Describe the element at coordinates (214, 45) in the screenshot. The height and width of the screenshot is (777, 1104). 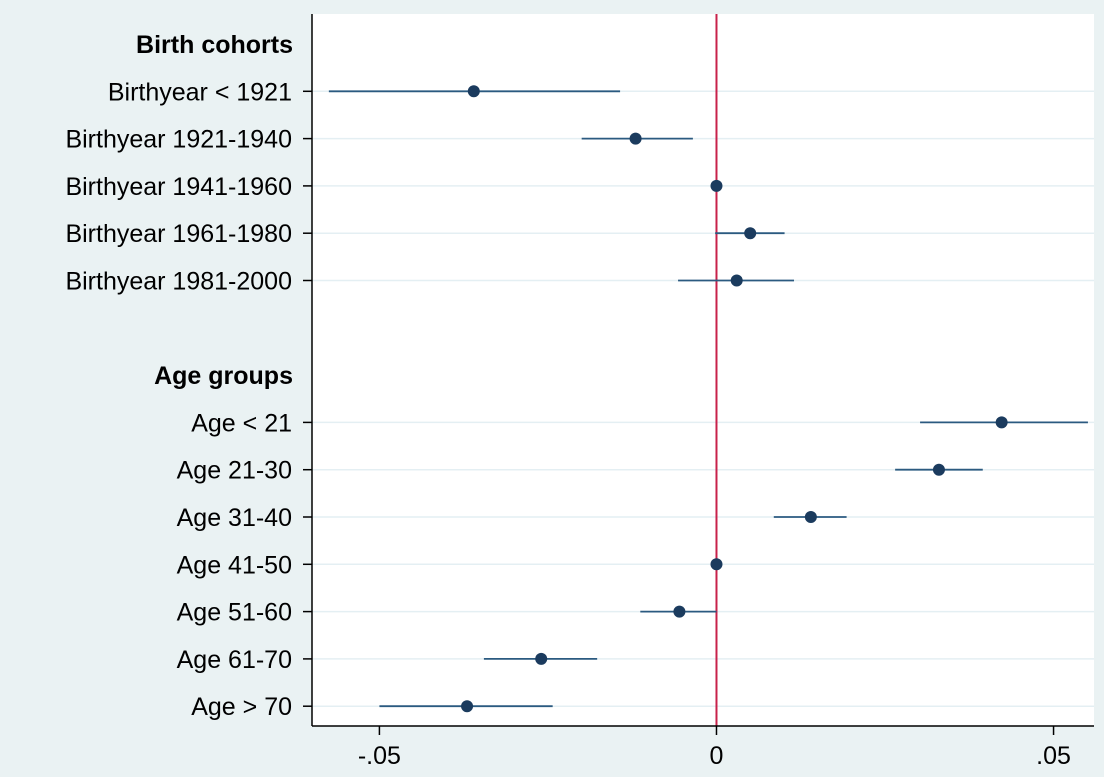
I see `group-title: Birth cohorts` at that location.